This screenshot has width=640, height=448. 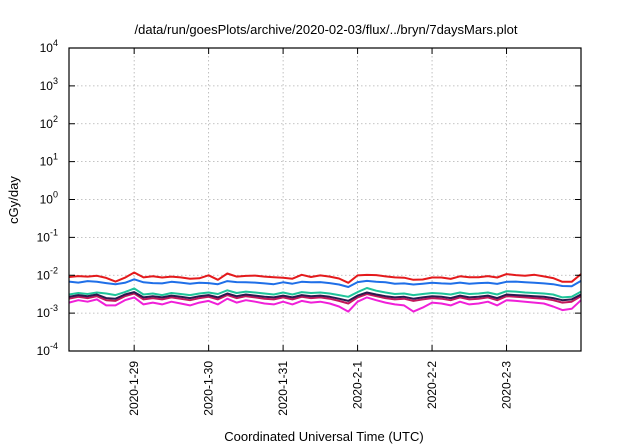 I want to click on y-tick-label: 10⁻⁴, so click(x=47, y=349).